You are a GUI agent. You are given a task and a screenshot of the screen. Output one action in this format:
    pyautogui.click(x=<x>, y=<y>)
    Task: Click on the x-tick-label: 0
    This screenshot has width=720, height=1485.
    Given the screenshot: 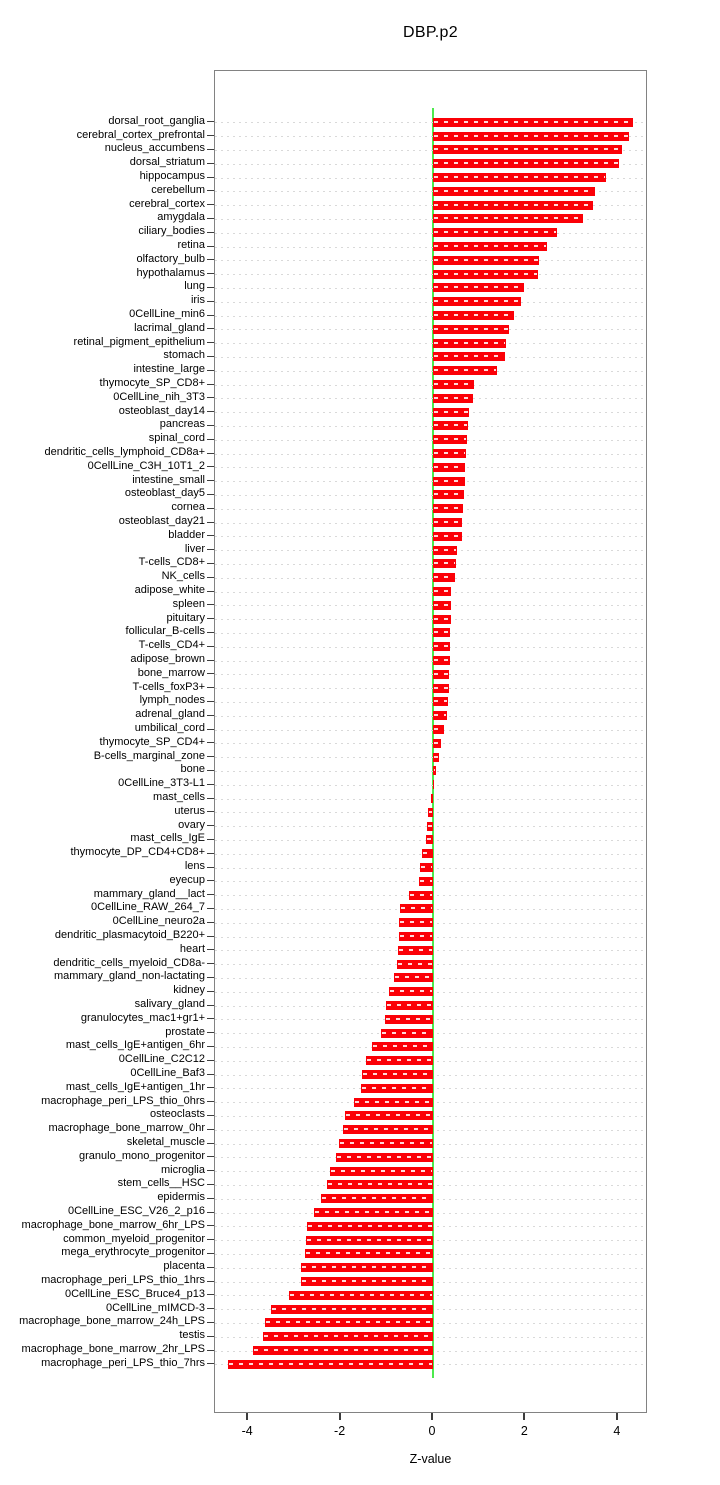 What is the action you would take?
    pyautogui.click(x=432, y=1431)
    